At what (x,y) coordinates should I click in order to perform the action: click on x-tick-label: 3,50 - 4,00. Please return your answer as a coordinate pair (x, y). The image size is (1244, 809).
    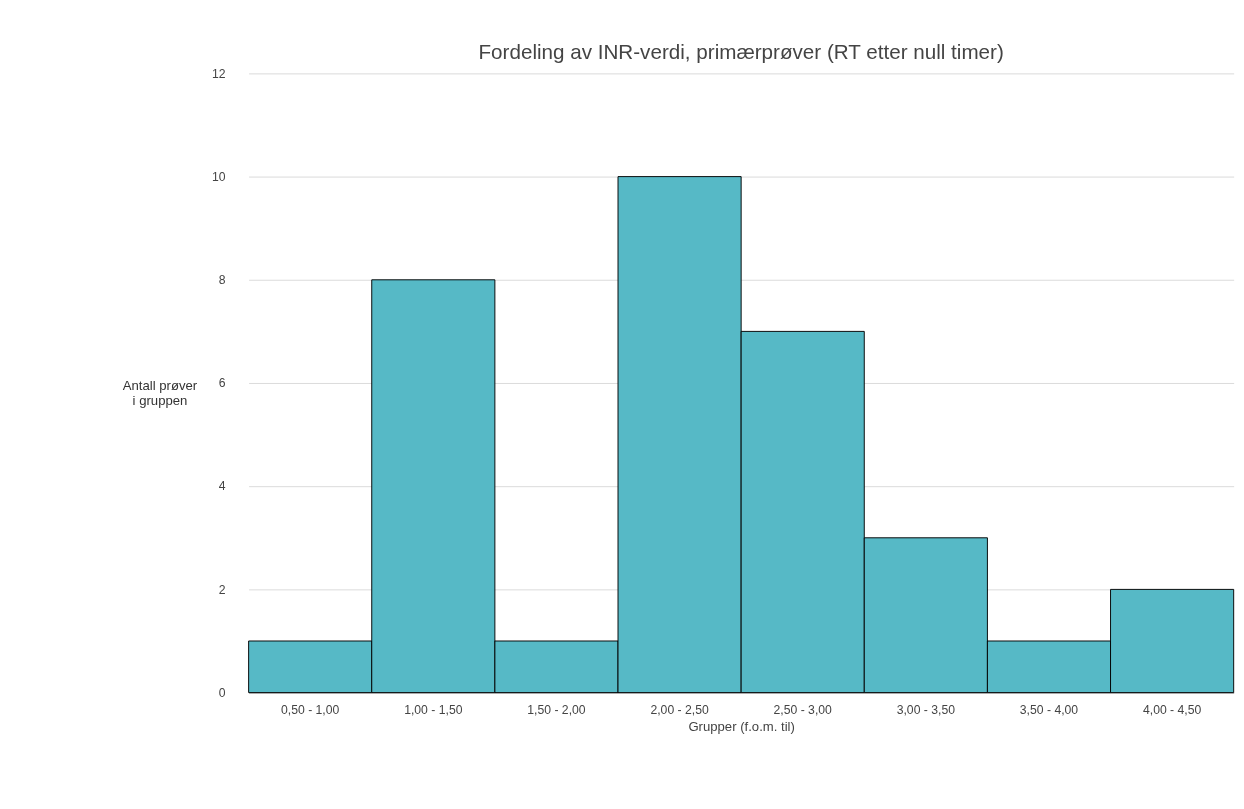
    Looking at the image, I should click on (1049, 709).